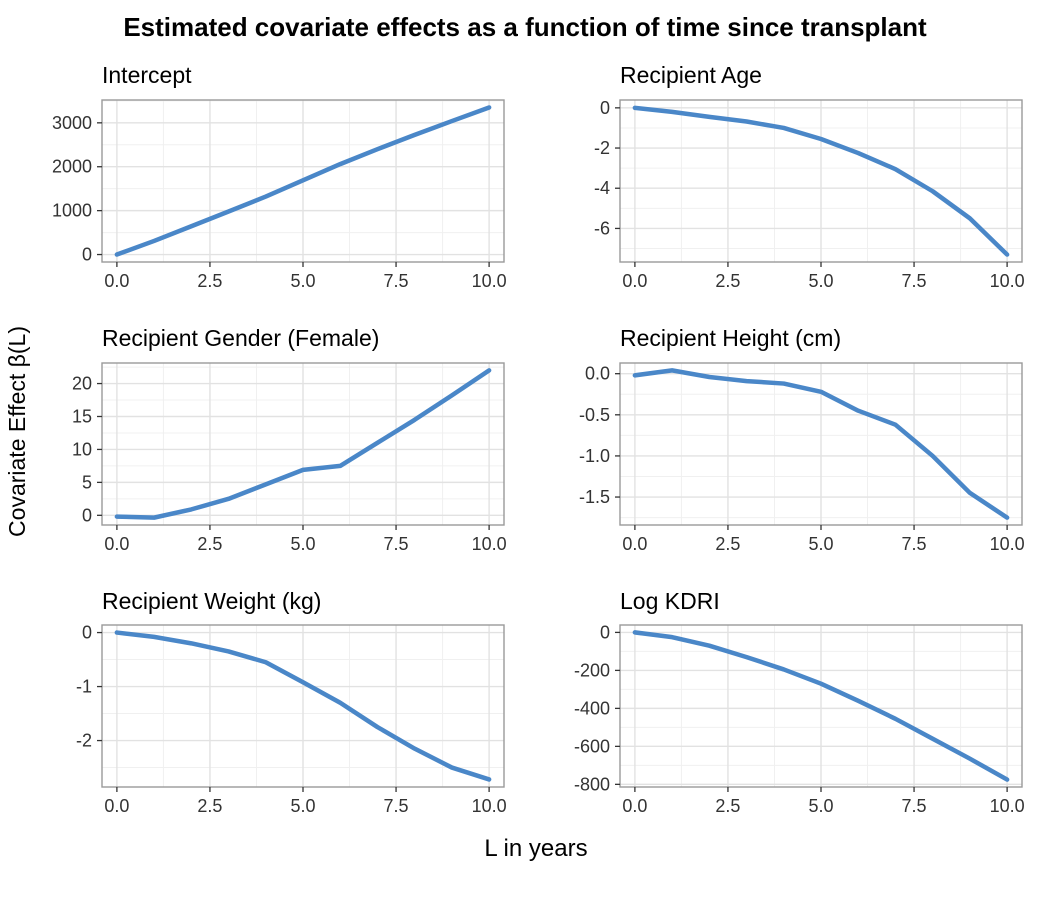 The width and height of the screenshot is (1050, 918). What do you see at coordinates (289, 457) in the screenshot?
I see `chart-recipient-gender: 0.0 2.5 5.0 7.5 10.0 0 5 10 15 20` at bounding box center [289, 457].